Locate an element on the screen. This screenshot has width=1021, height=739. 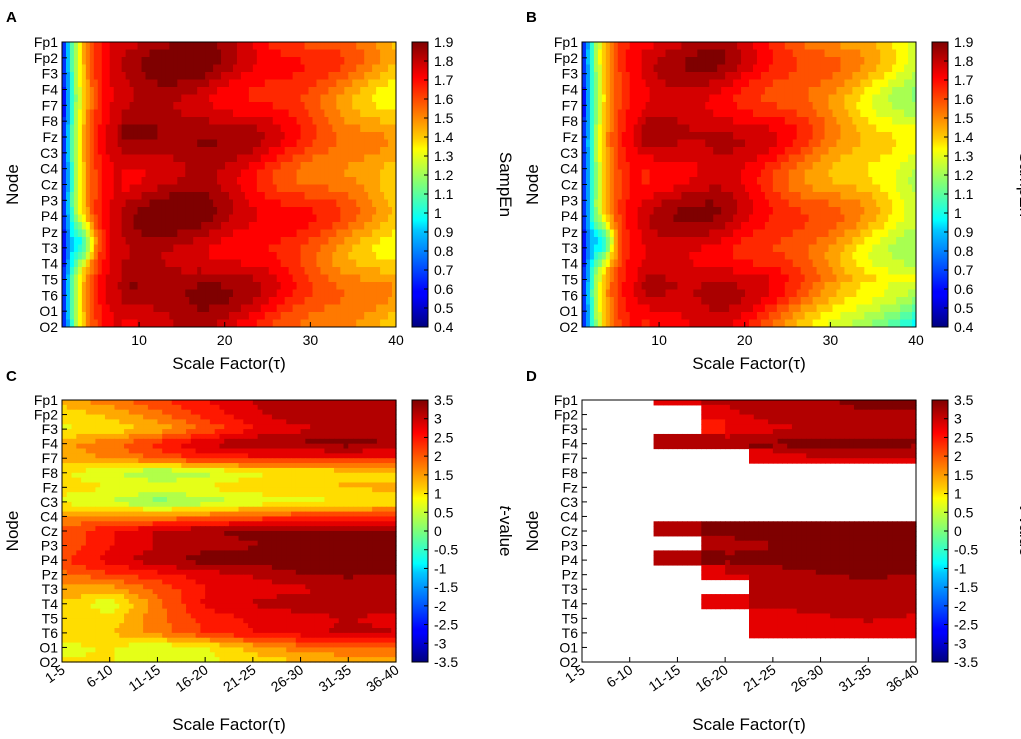
colorbar-tick-label: 0.8 is located at coordinates (444, 251).